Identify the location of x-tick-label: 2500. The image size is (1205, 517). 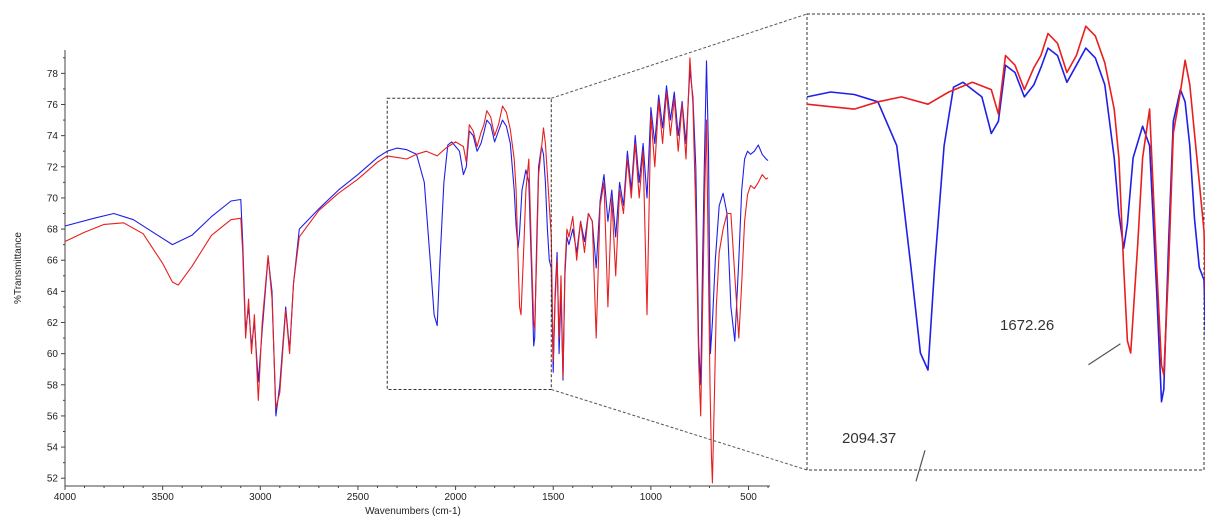
(358, 497).